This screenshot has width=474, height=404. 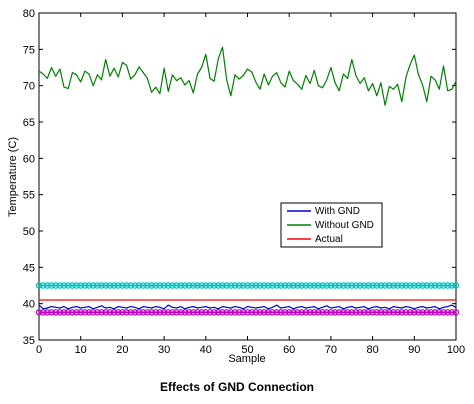 I want to click on x-tick-label: 90, so click(x=414, y=350).